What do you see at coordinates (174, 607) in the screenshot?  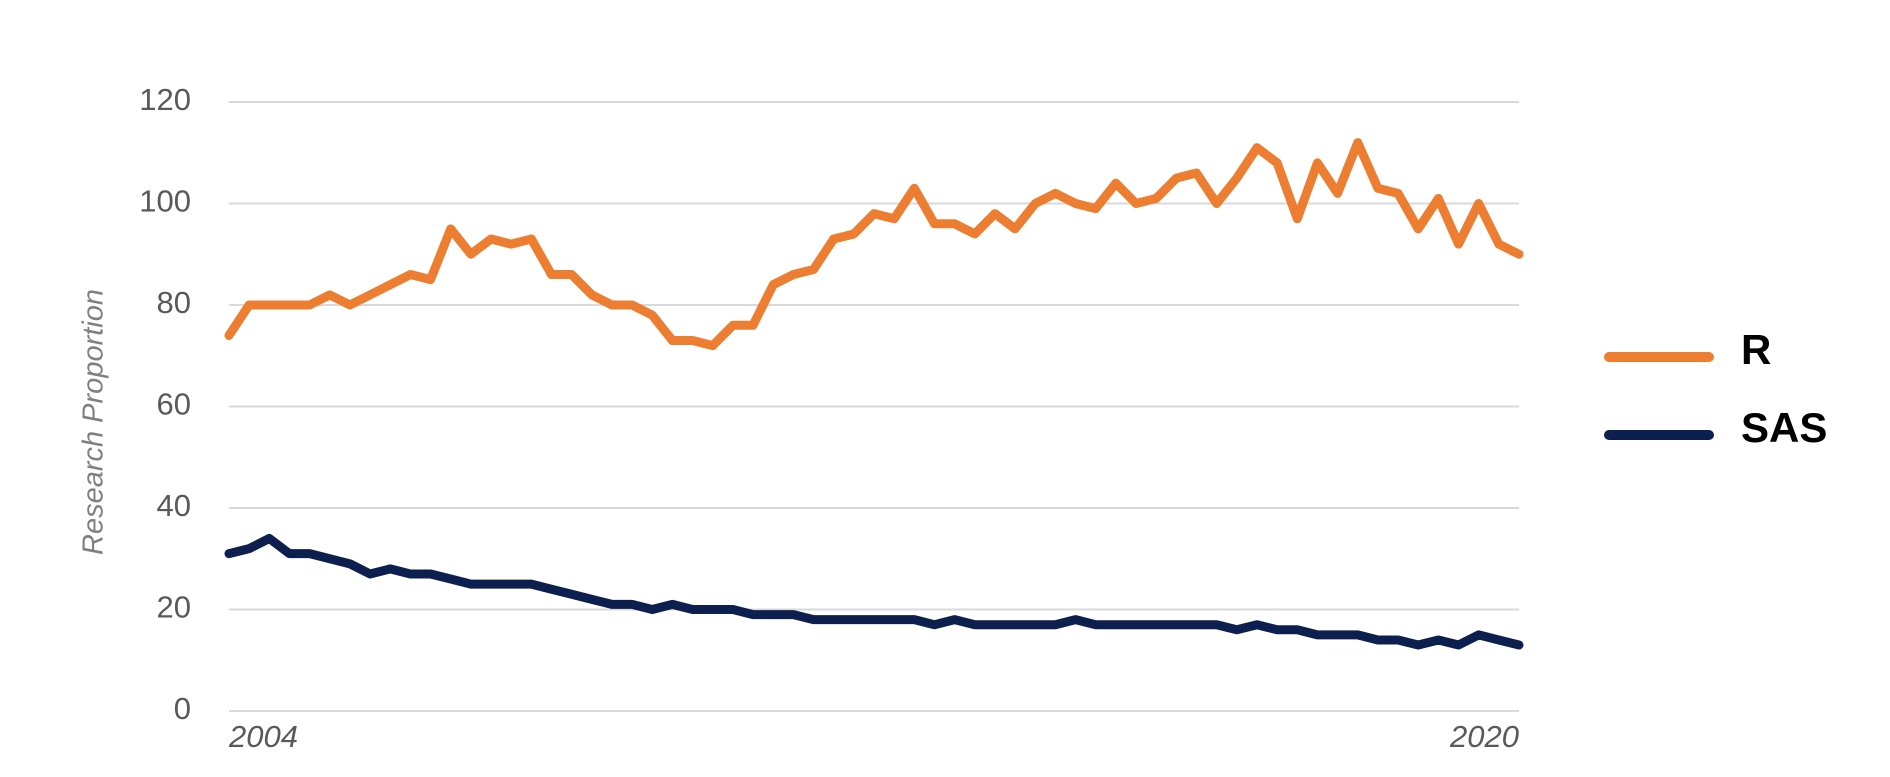 I see `y-tick-label: 20` at bounding box center [174, 607].